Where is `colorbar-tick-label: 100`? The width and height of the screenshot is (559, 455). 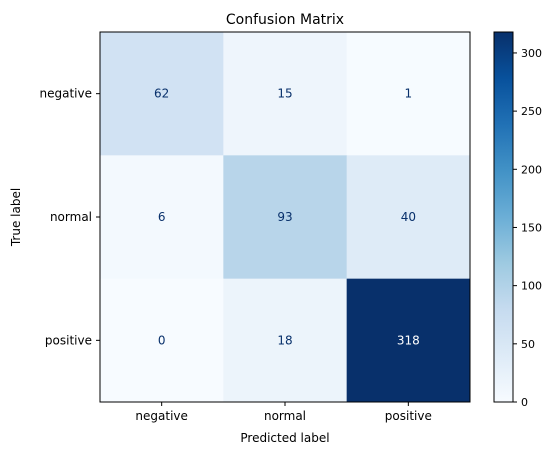
colorbar-tick-label: 100 is located at coordinates (531, 286).